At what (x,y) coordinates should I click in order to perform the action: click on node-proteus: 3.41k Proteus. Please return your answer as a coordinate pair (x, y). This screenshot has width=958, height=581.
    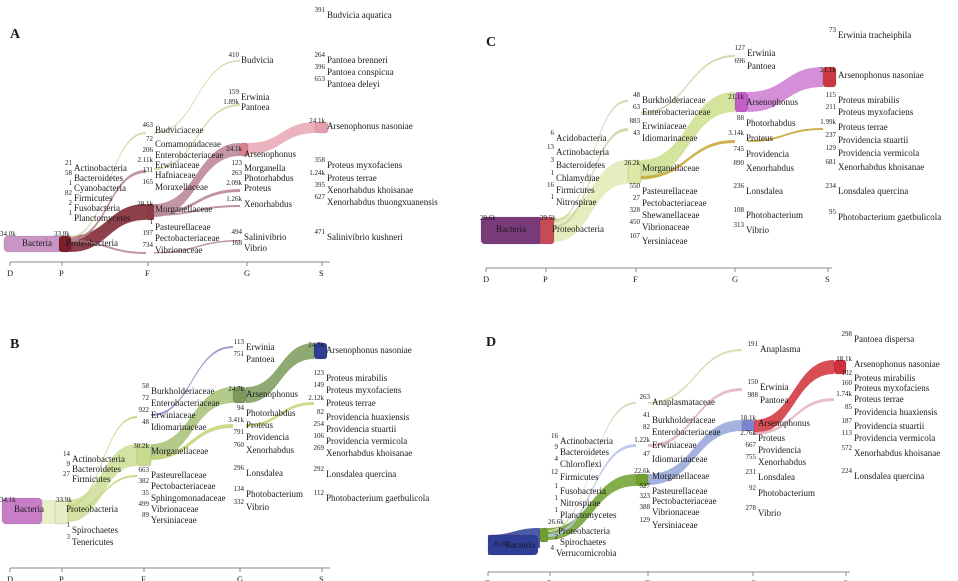
    Looking at the image, I should click on (250, 423).